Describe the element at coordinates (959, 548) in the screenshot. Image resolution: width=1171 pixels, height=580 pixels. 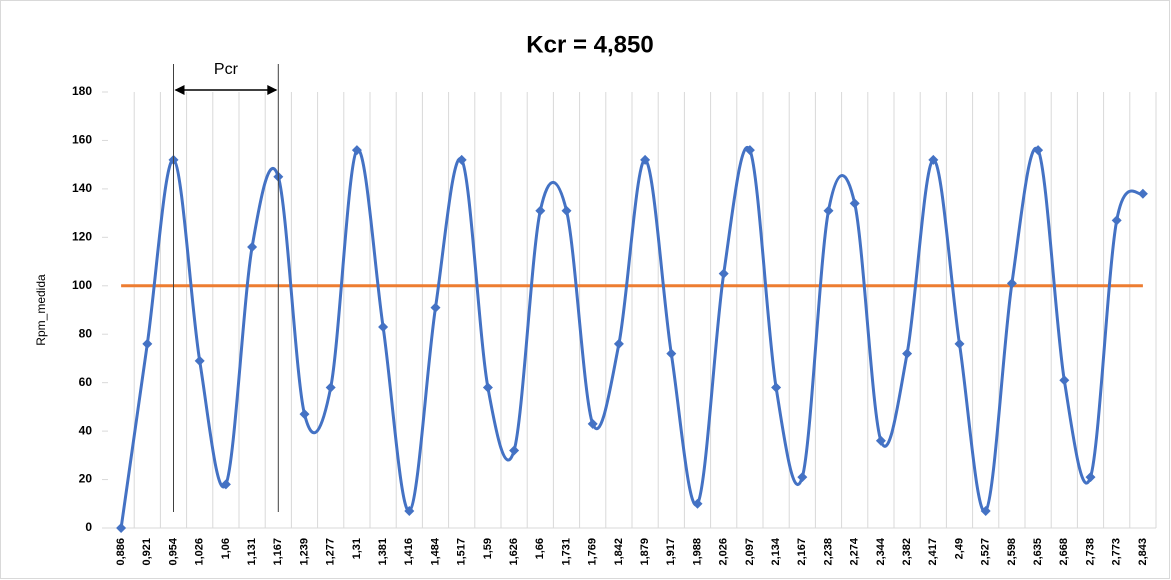
I see `x-tick-label: 2,49` at that location.